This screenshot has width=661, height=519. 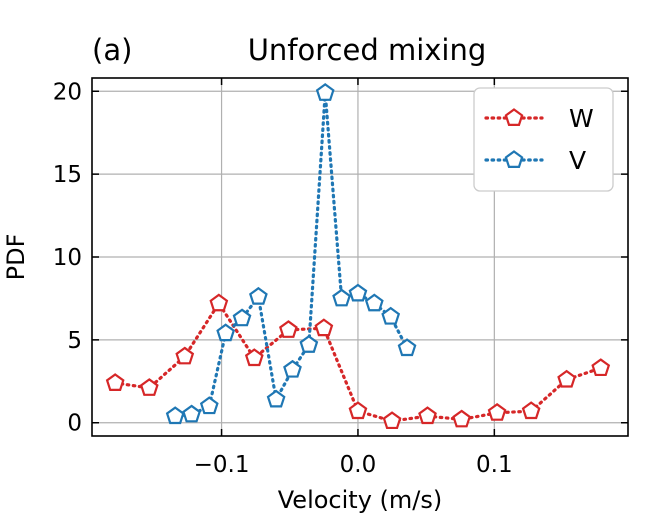 What do you see at coordinates (16, 257) in the screenshot?
I see `y-axis-label: PDF` at bounding box center [16, 257].